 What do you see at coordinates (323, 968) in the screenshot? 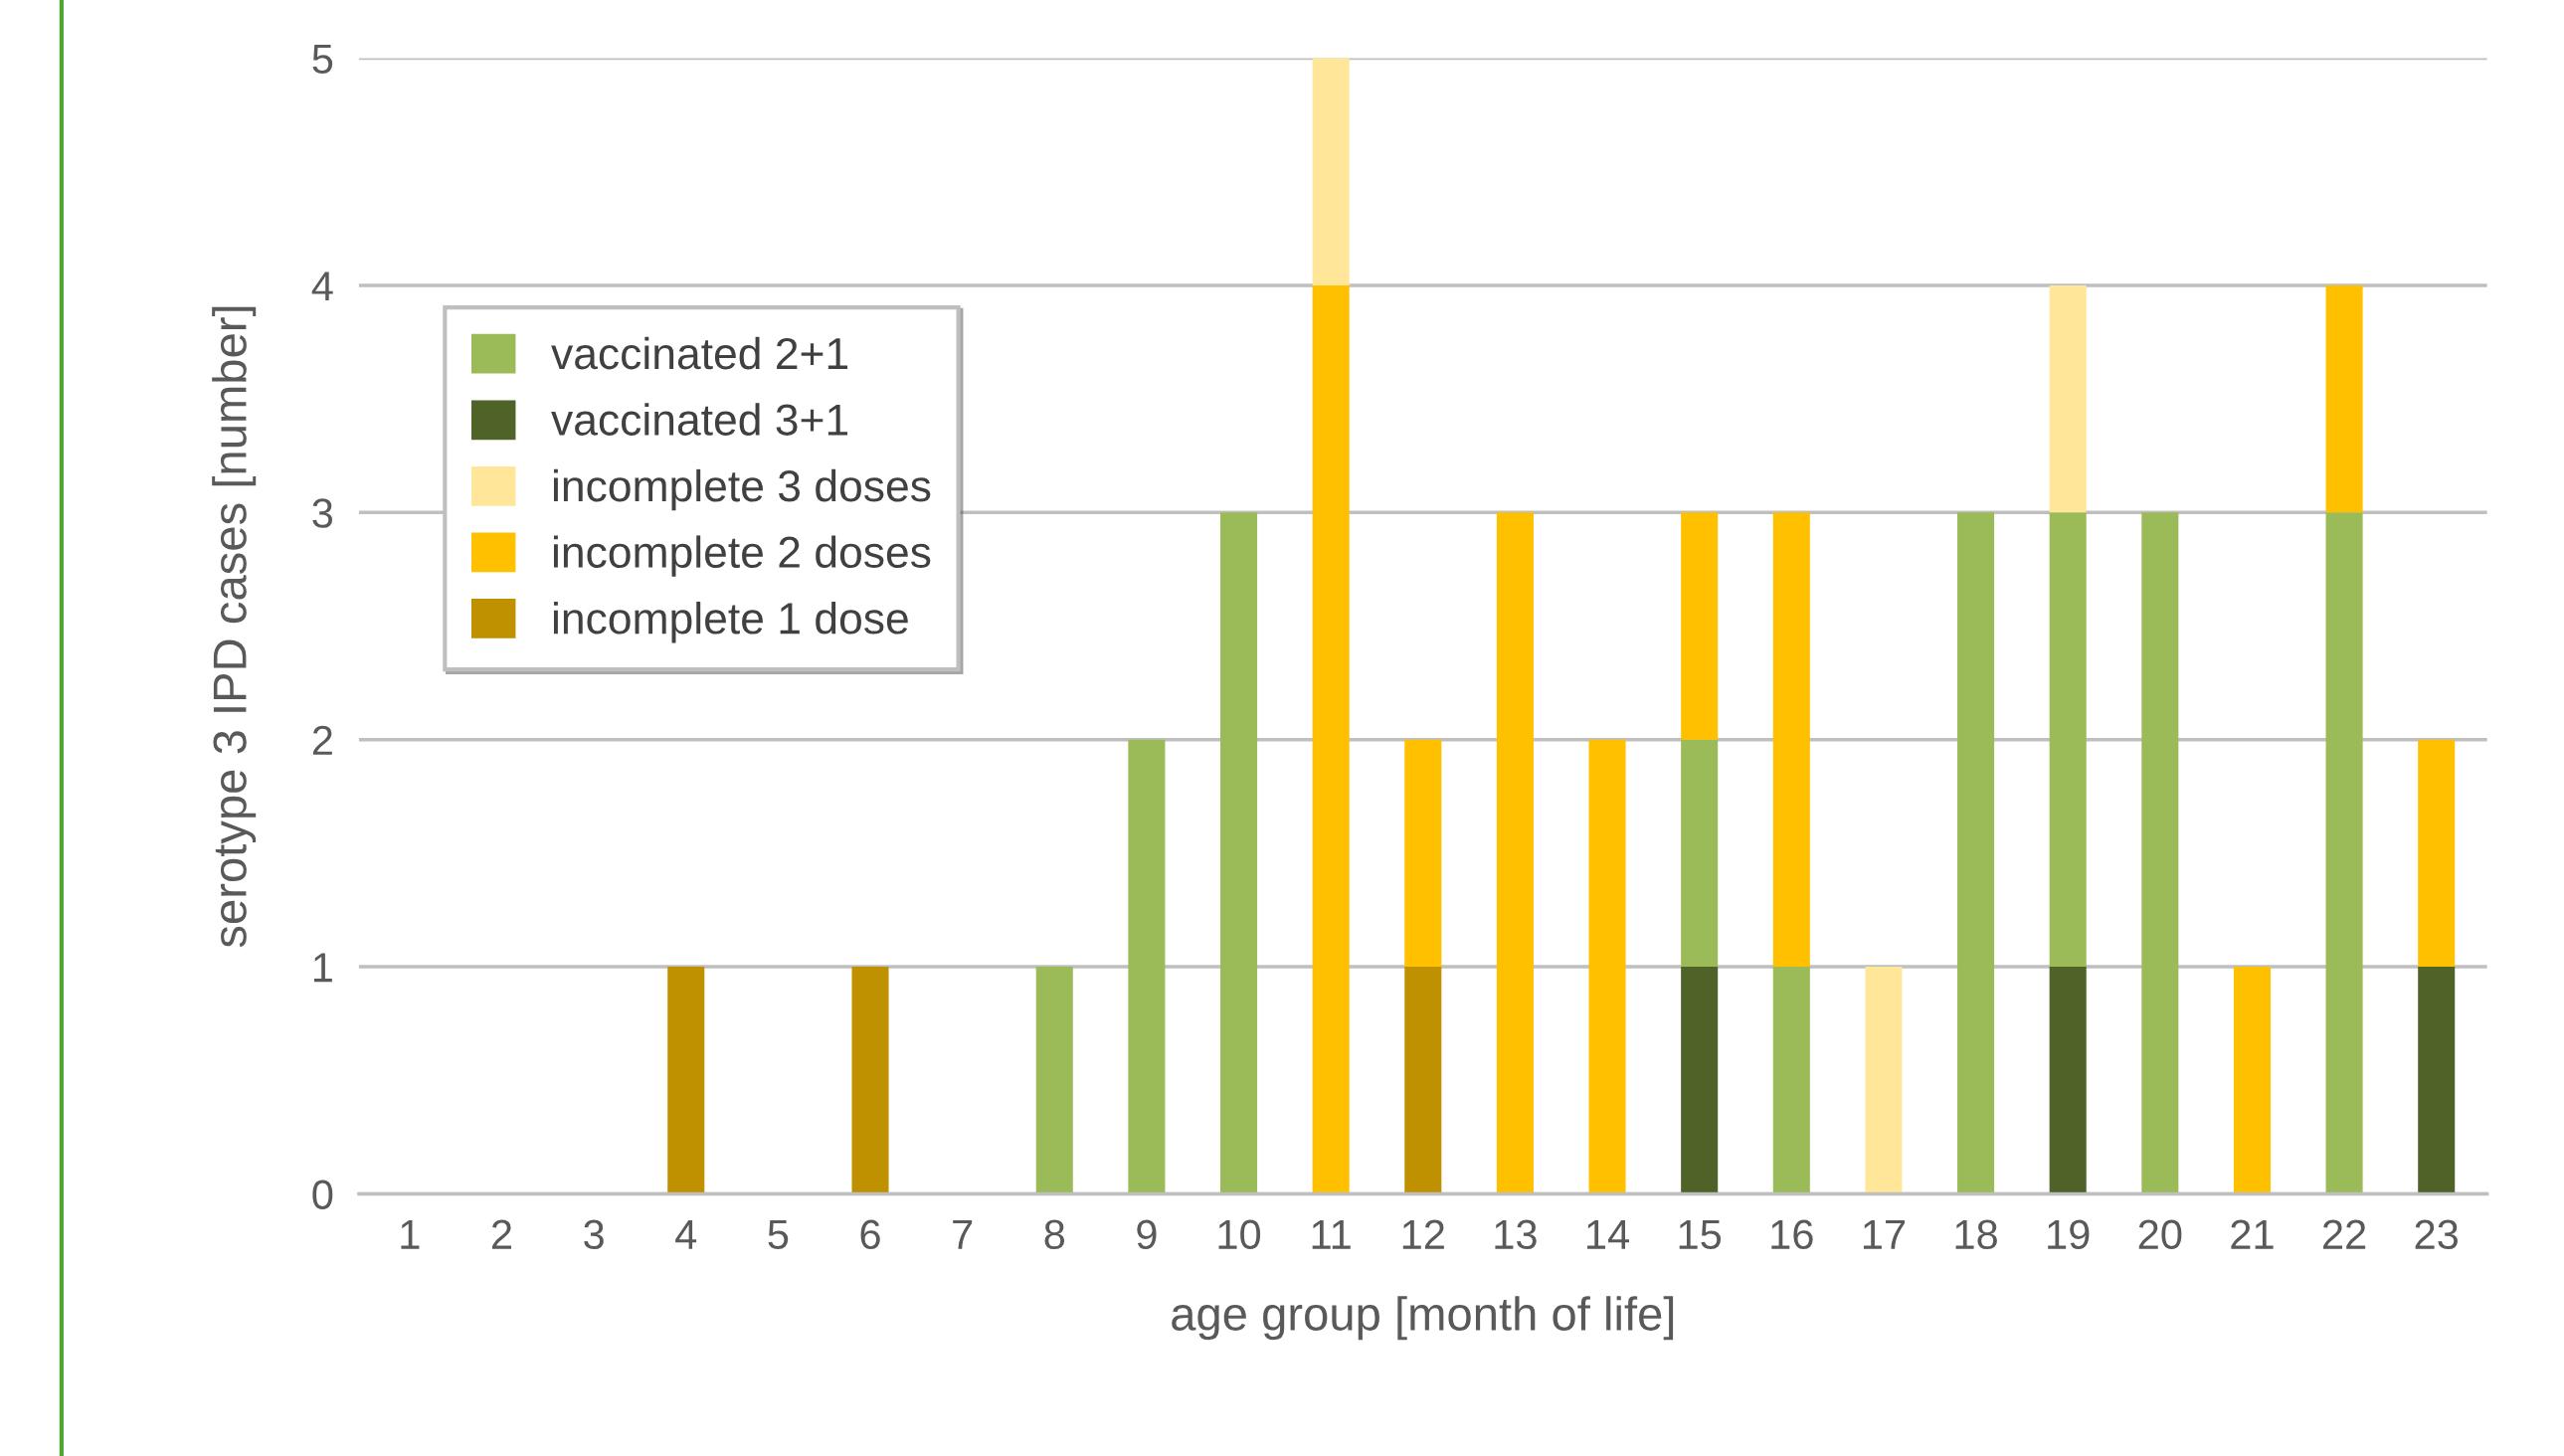
I see `y-tick-label: 1` at bounding box center [323, 968].